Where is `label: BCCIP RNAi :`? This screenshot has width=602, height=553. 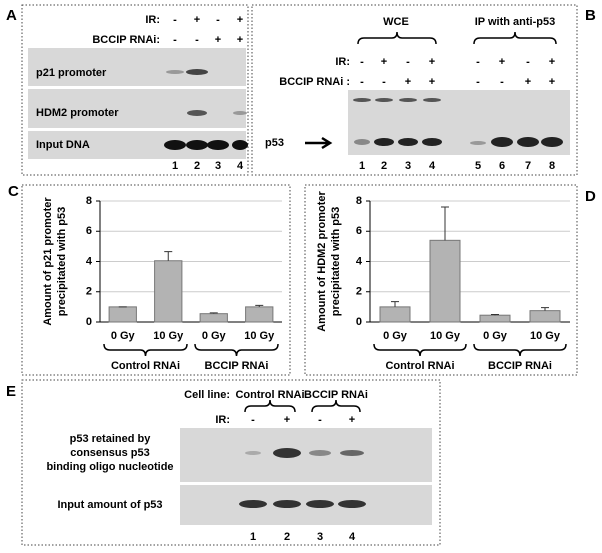 label: BCCIP RNAi : is located at coordinates (314, 82).